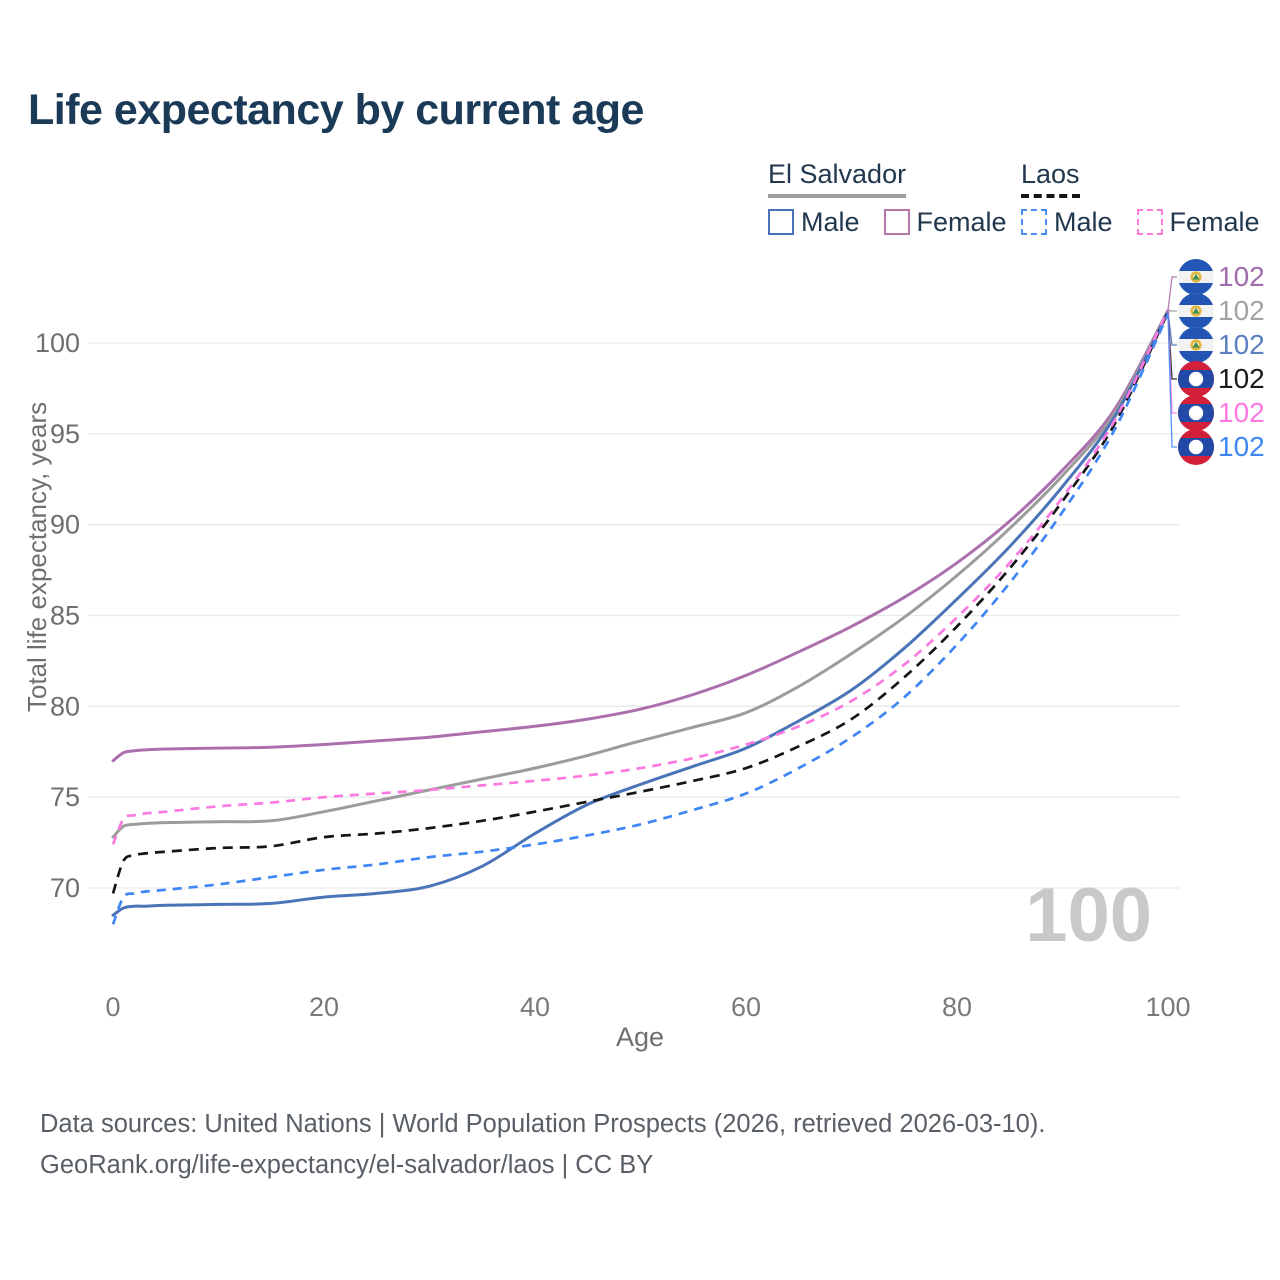 This screenshot has height=1280, width=1280. I want to click on legend-items-laos: Male Female, so click(1140, 222).